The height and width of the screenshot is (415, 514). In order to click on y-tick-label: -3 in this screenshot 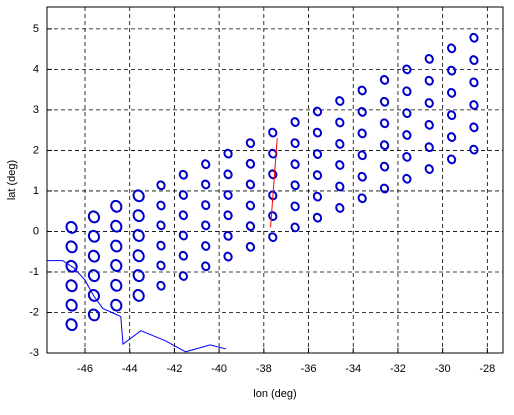, I will do `click(34, 353)`.